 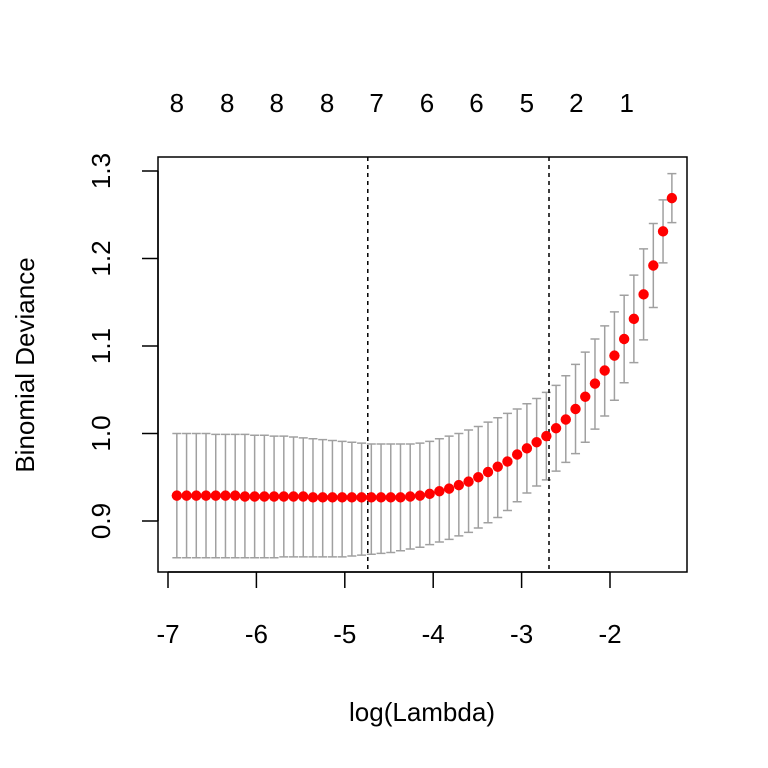 I want to click on x-tick-label: -6, so click(x=256, y=634).